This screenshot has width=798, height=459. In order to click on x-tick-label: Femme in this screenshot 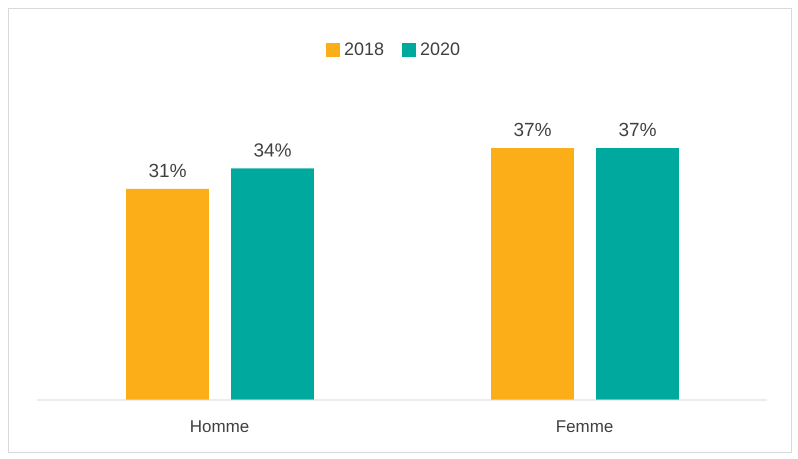, I will do `click(585, 426)`.